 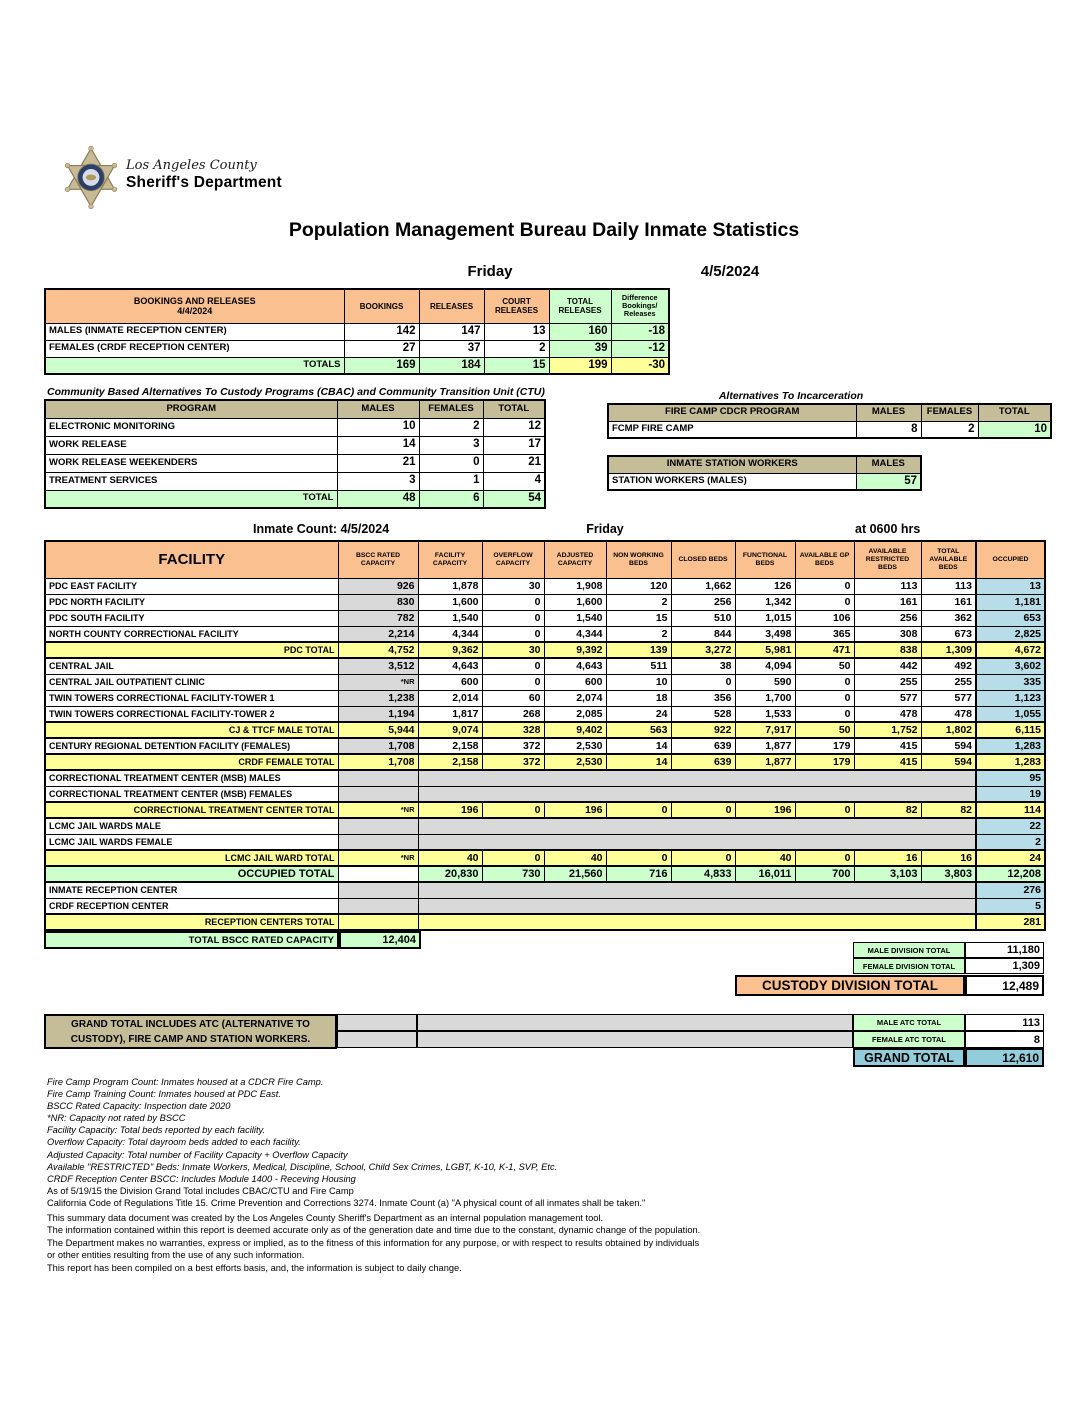 I want to click on value-cell: 24, so click(x=638, y=714).